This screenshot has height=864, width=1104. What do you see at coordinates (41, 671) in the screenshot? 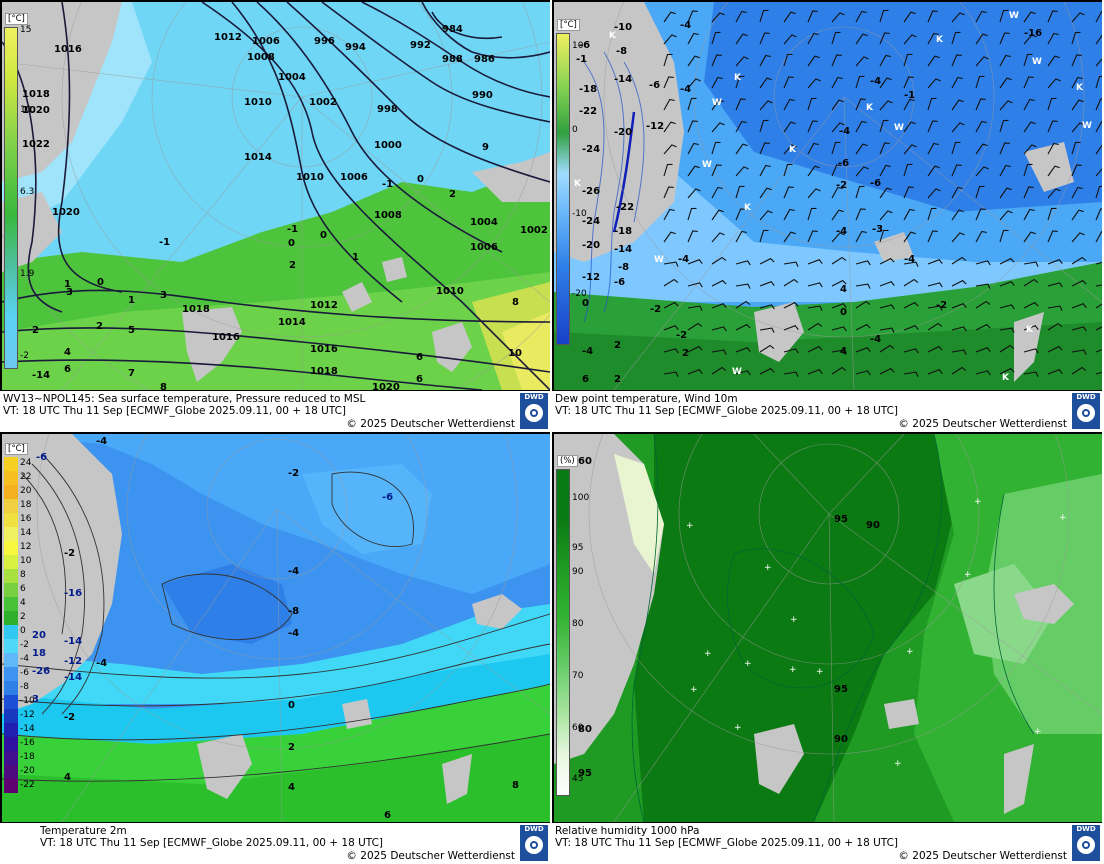
I see `svg-text: -26` at bounding box center [41, 671].